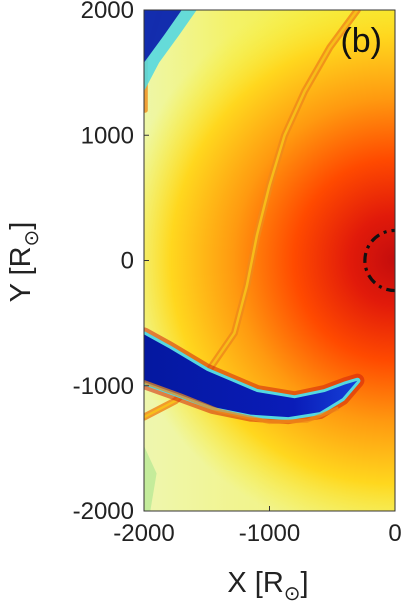  I want to click on x-tick-label: -1000, so click(269, 533).